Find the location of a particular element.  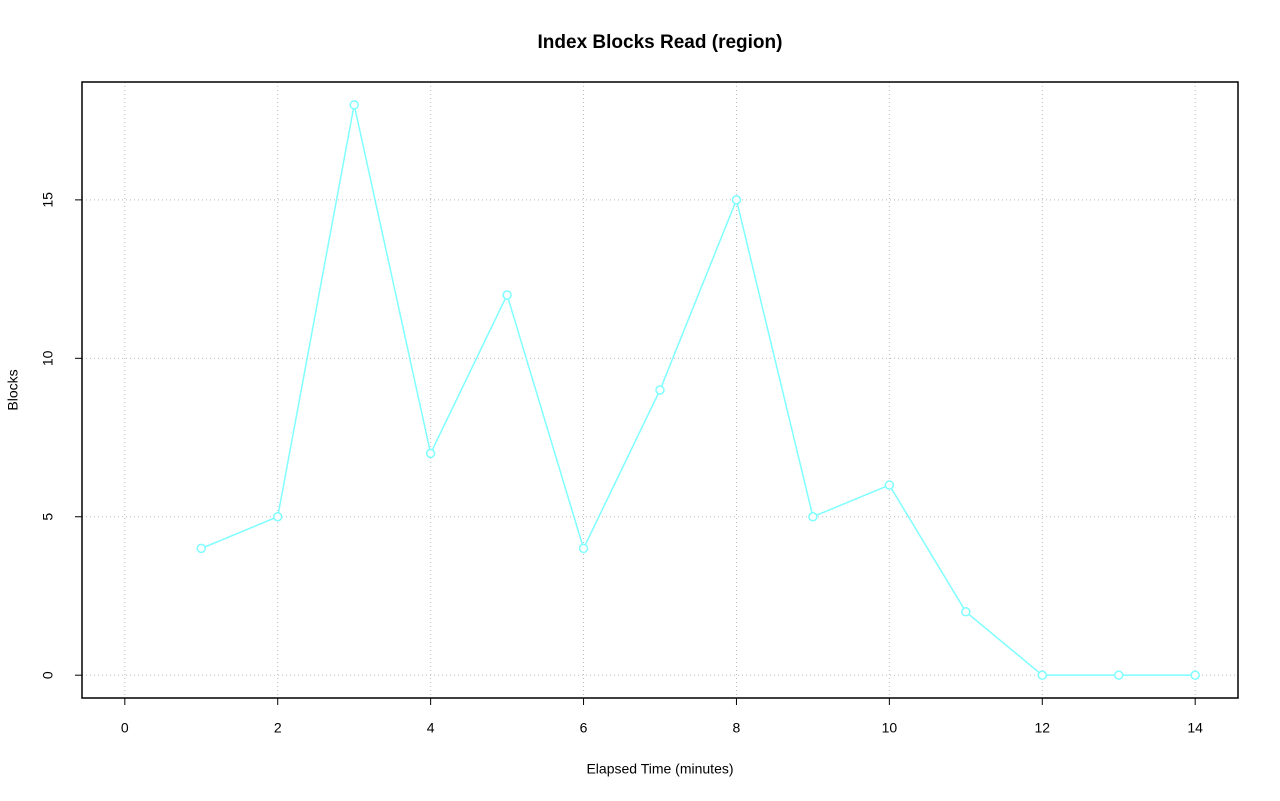

y-tick-label: 5 is located at coordinates (48, 517).